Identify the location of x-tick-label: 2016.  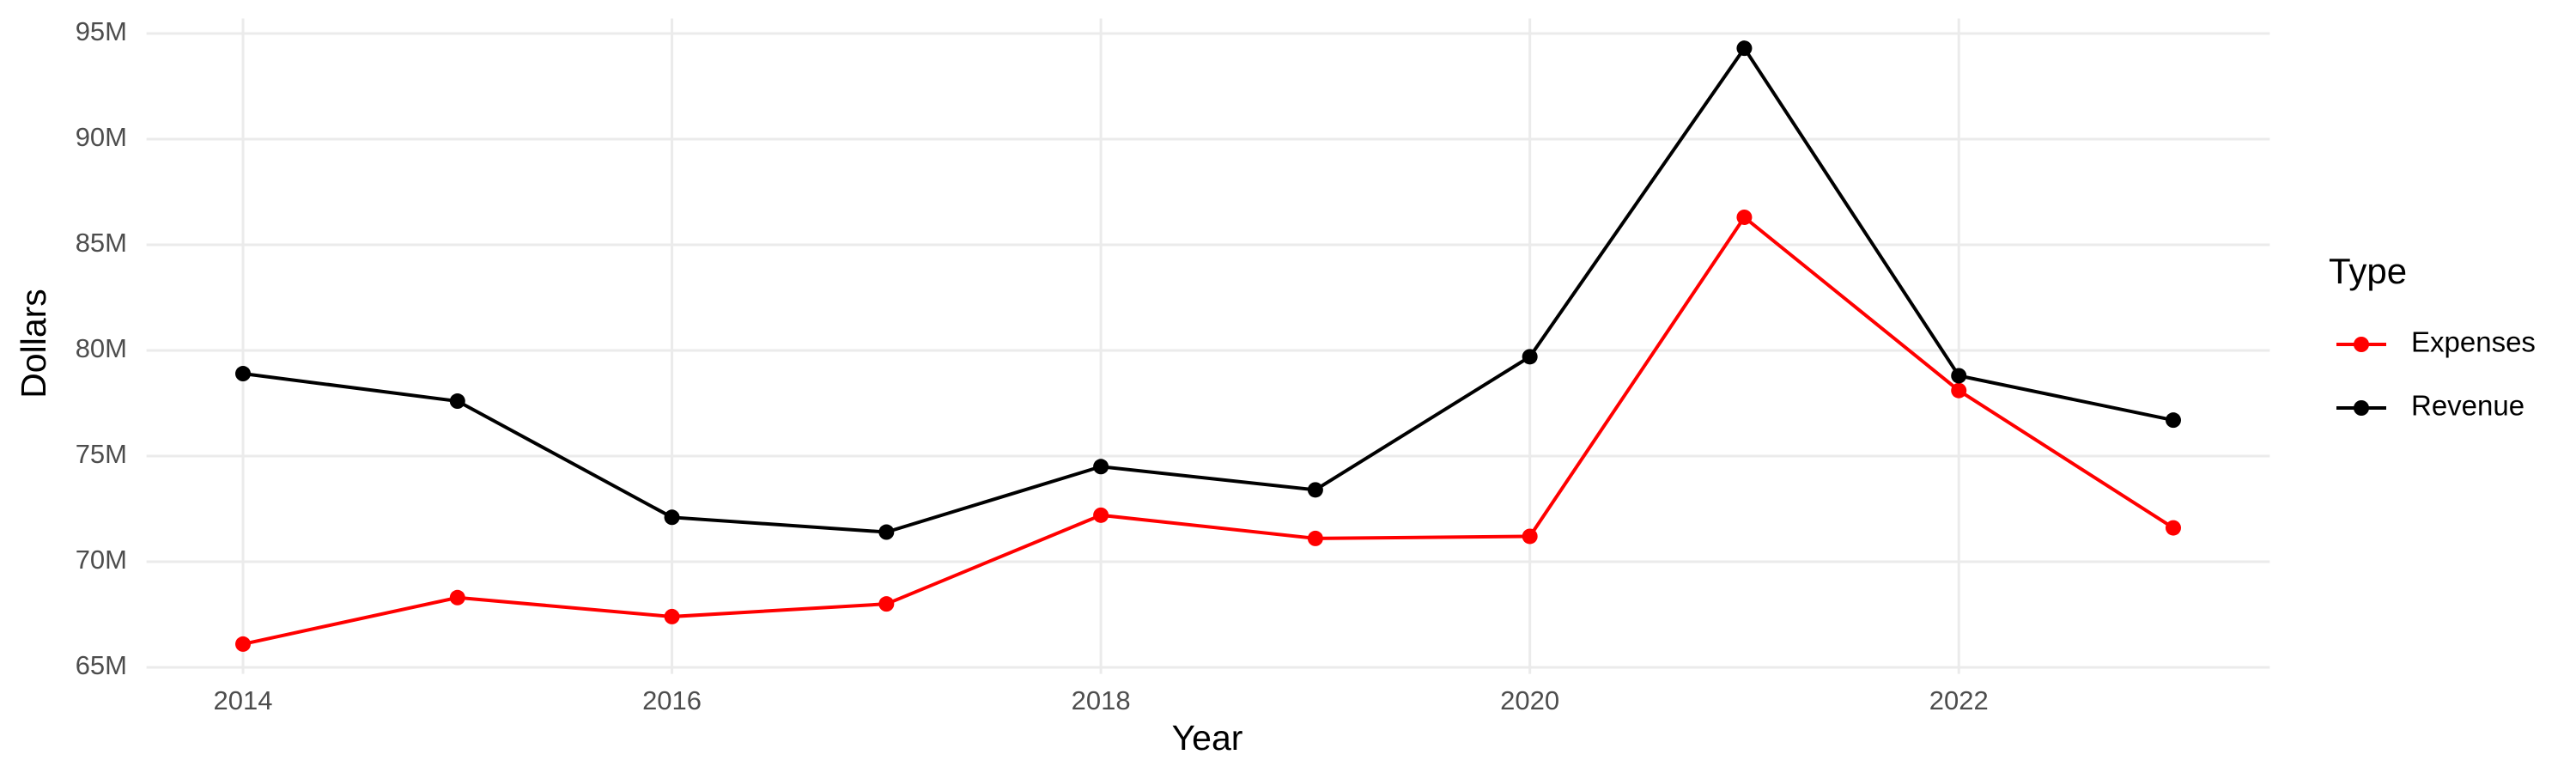
(672, 700).